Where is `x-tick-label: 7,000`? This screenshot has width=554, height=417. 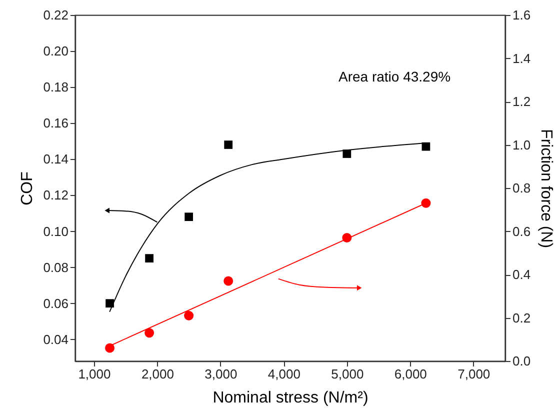
x-tick-label: 7,000 is located at coordinates (474, 374).